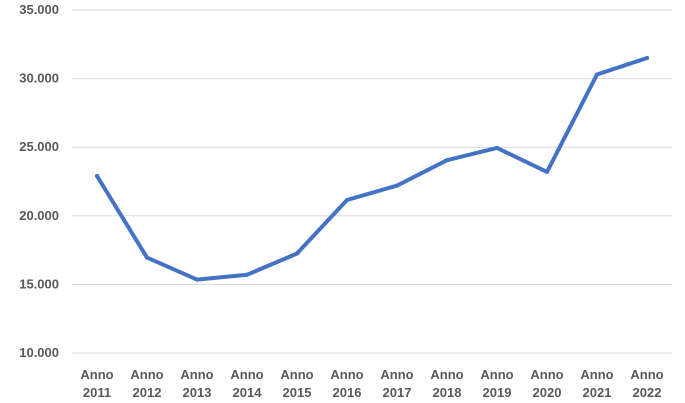 Image resolution: width=685 pixels, height=403 pixels. I want to click on y-tick-label: 15.000, so click(39, 283).